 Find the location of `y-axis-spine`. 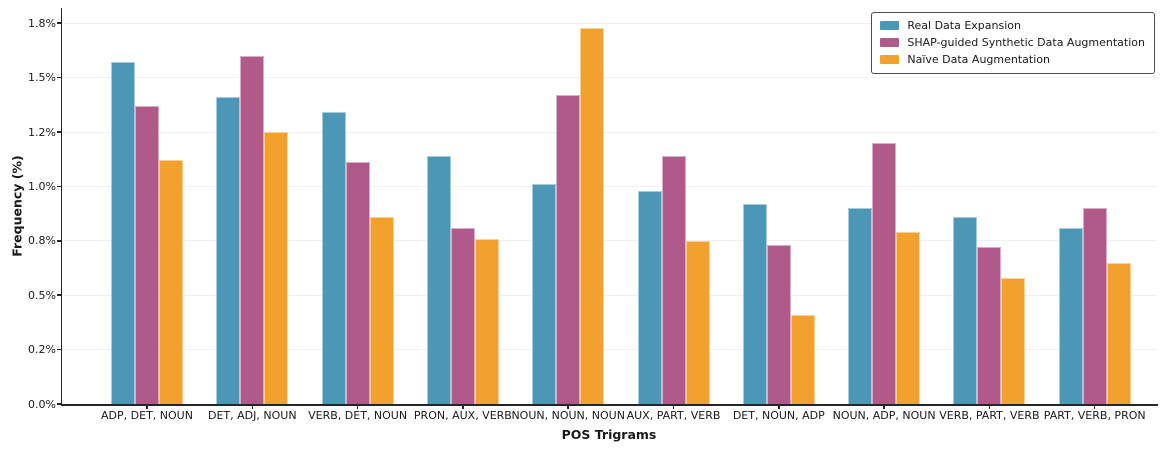

y-axis-spine is located at coordinates (61, 207).